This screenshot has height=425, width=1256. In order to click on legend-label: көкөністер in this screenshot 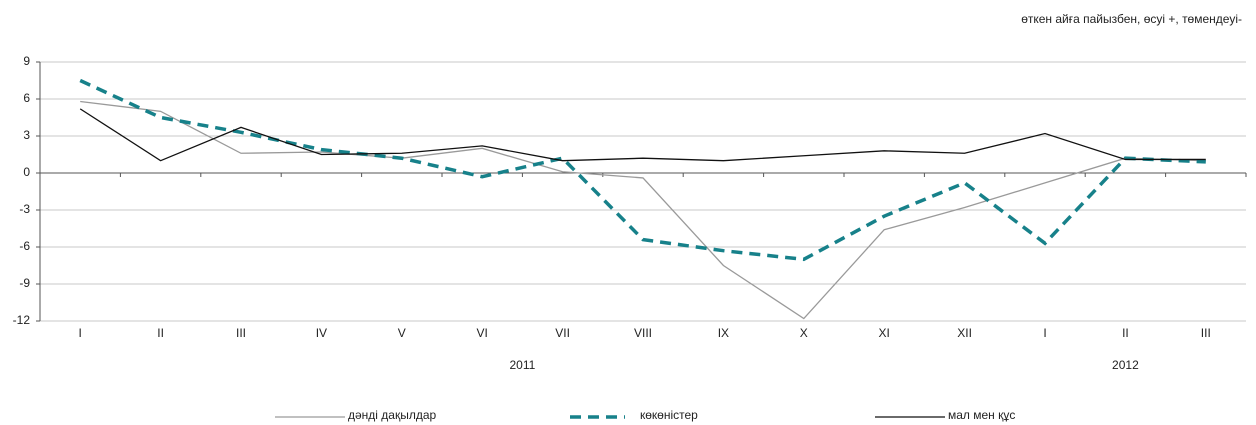, I will do `click(669, 415)`.